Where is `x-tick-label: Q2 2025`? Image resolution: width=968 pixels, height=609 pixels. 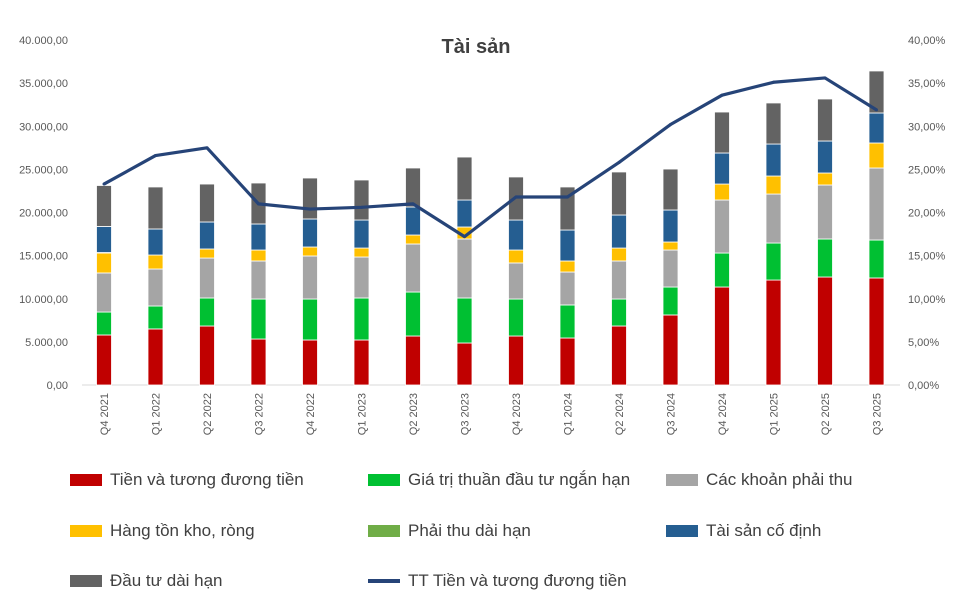
x-tick-label: Q2 2025 is located at coordinates (826, 414).